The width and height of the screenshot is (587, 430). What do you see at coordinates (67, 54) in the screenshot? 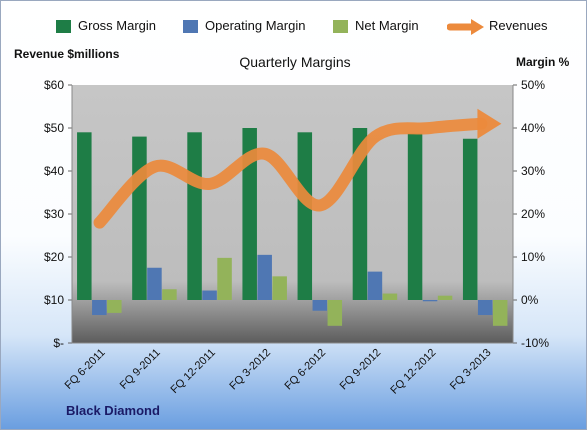
I see `left-axis-title: Revenue $millions` at bounding box center [67, 54].